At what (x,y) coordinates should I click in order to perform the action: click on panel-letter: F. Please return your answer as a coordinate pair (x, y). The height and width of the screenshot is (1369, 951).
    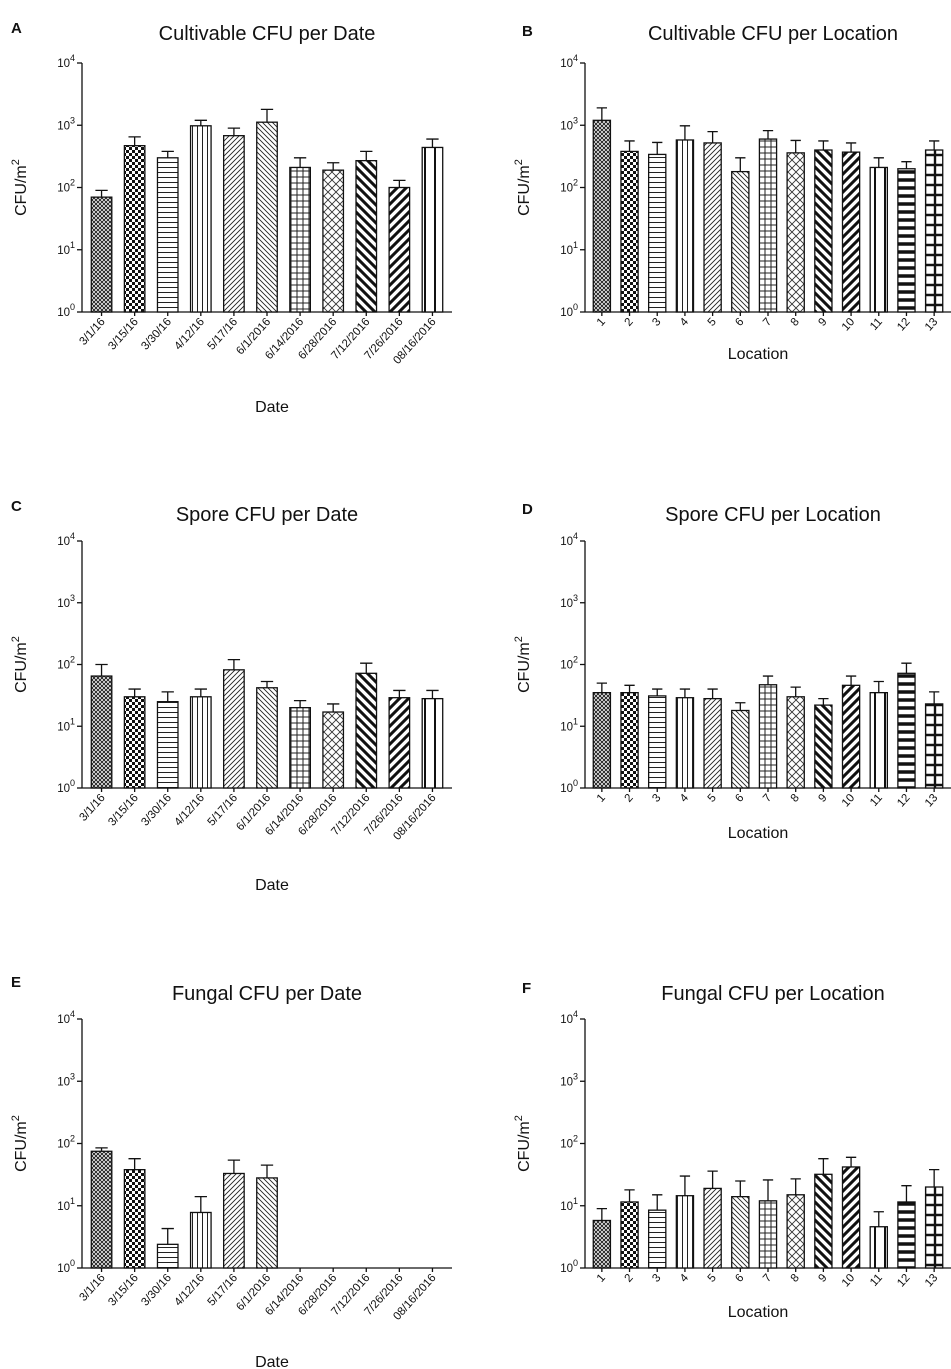
    Looking at the image, I should click on (526, 988).